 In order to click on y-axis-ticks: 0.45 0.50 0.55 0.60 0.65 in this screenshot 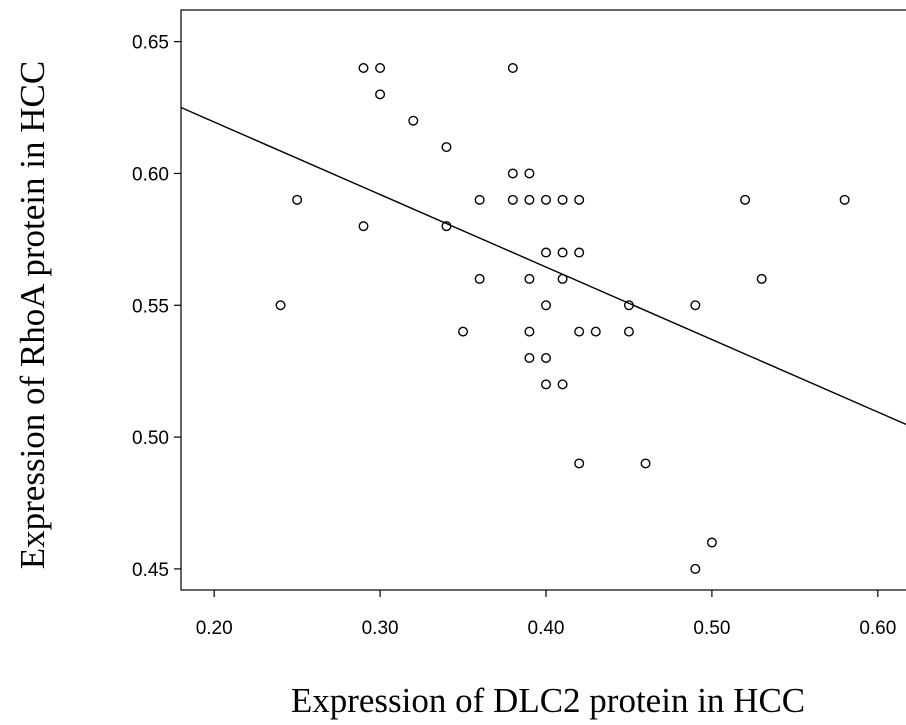, I will do `click(156, 307)`.